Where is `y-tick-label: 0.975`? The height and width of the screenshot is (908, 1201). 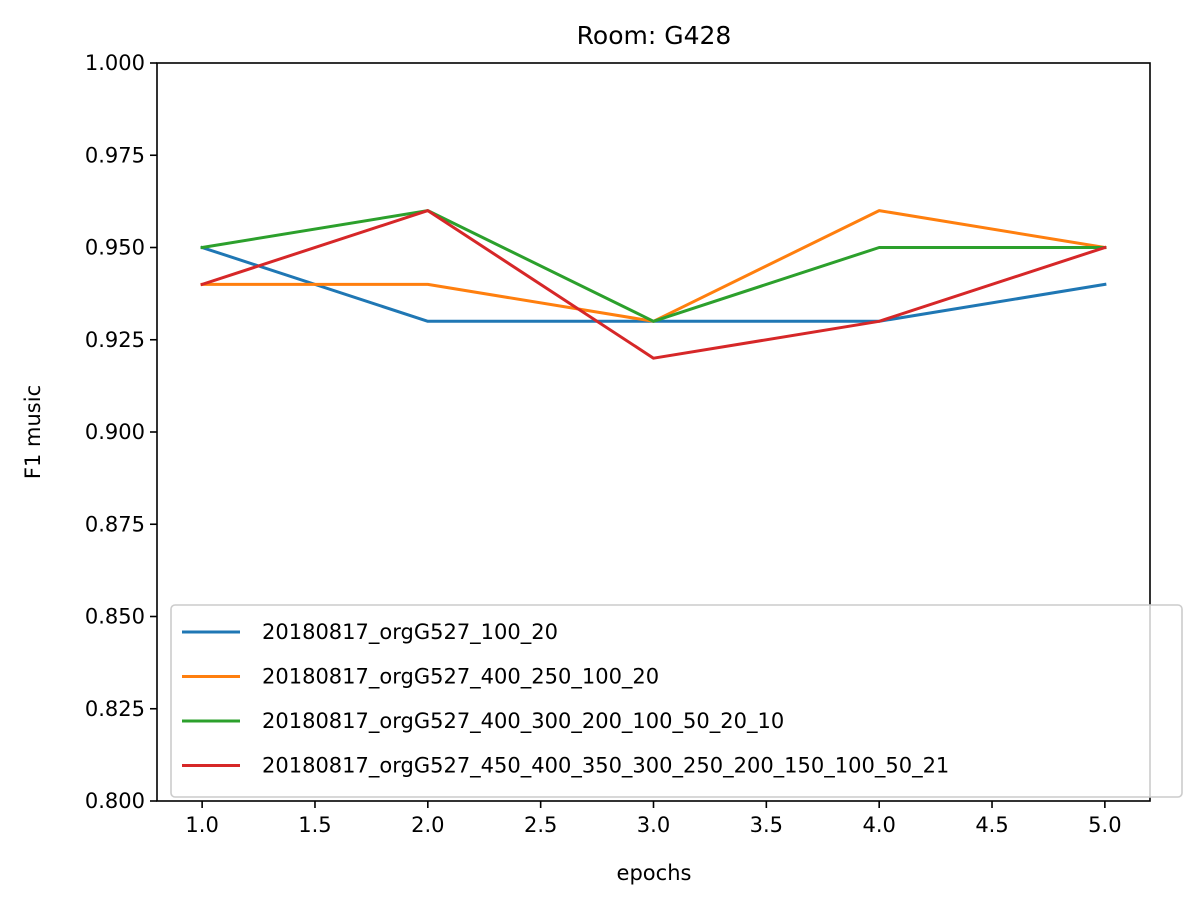
y-tick-label: 0.975 is located at coordinates (115, 155).